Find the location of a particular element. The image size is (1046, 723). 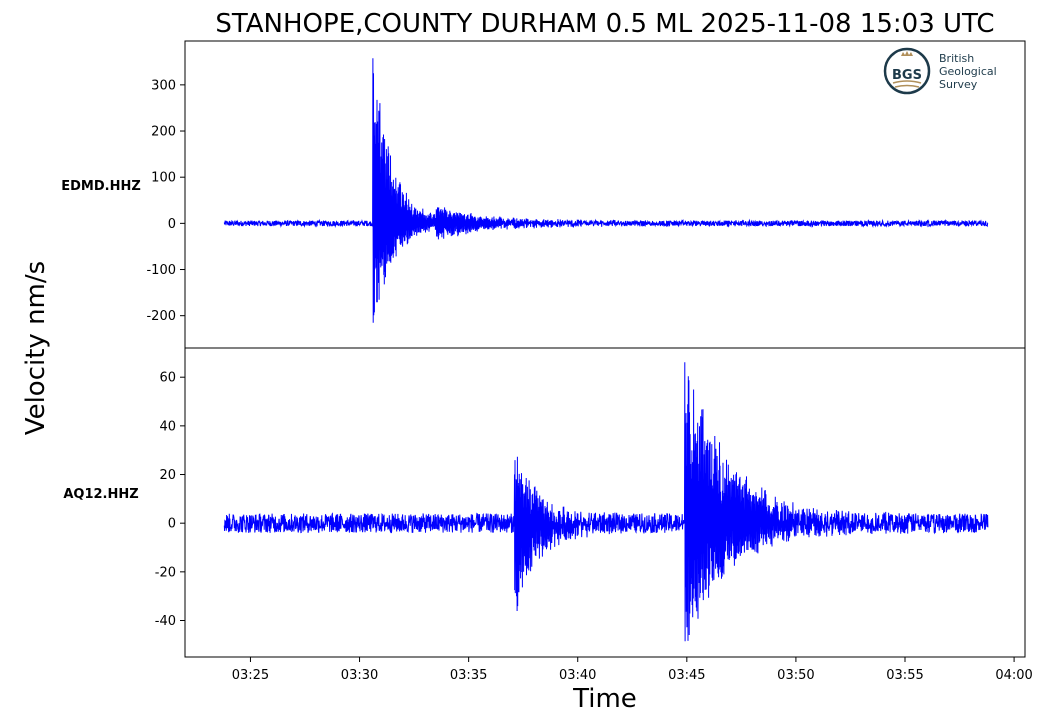

bgs-logo-abbr: BGS is located at coordinates (907, 75).